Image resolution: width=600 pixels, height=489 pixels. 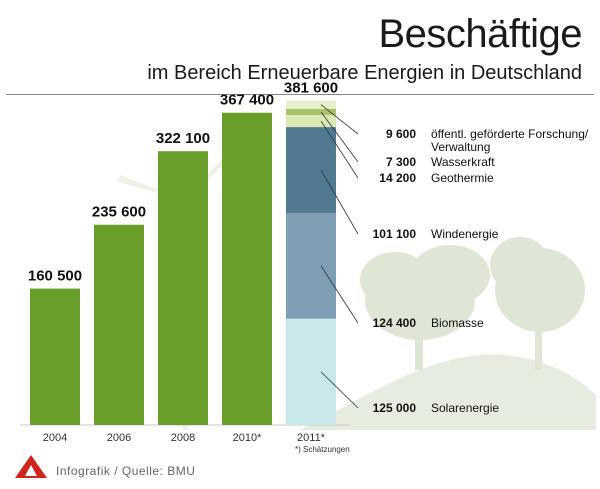 What do you see at coordinates (311, 438) in the screenshot?
I see `x-tick-2011: 2011*` at bounding box center [311, 438].